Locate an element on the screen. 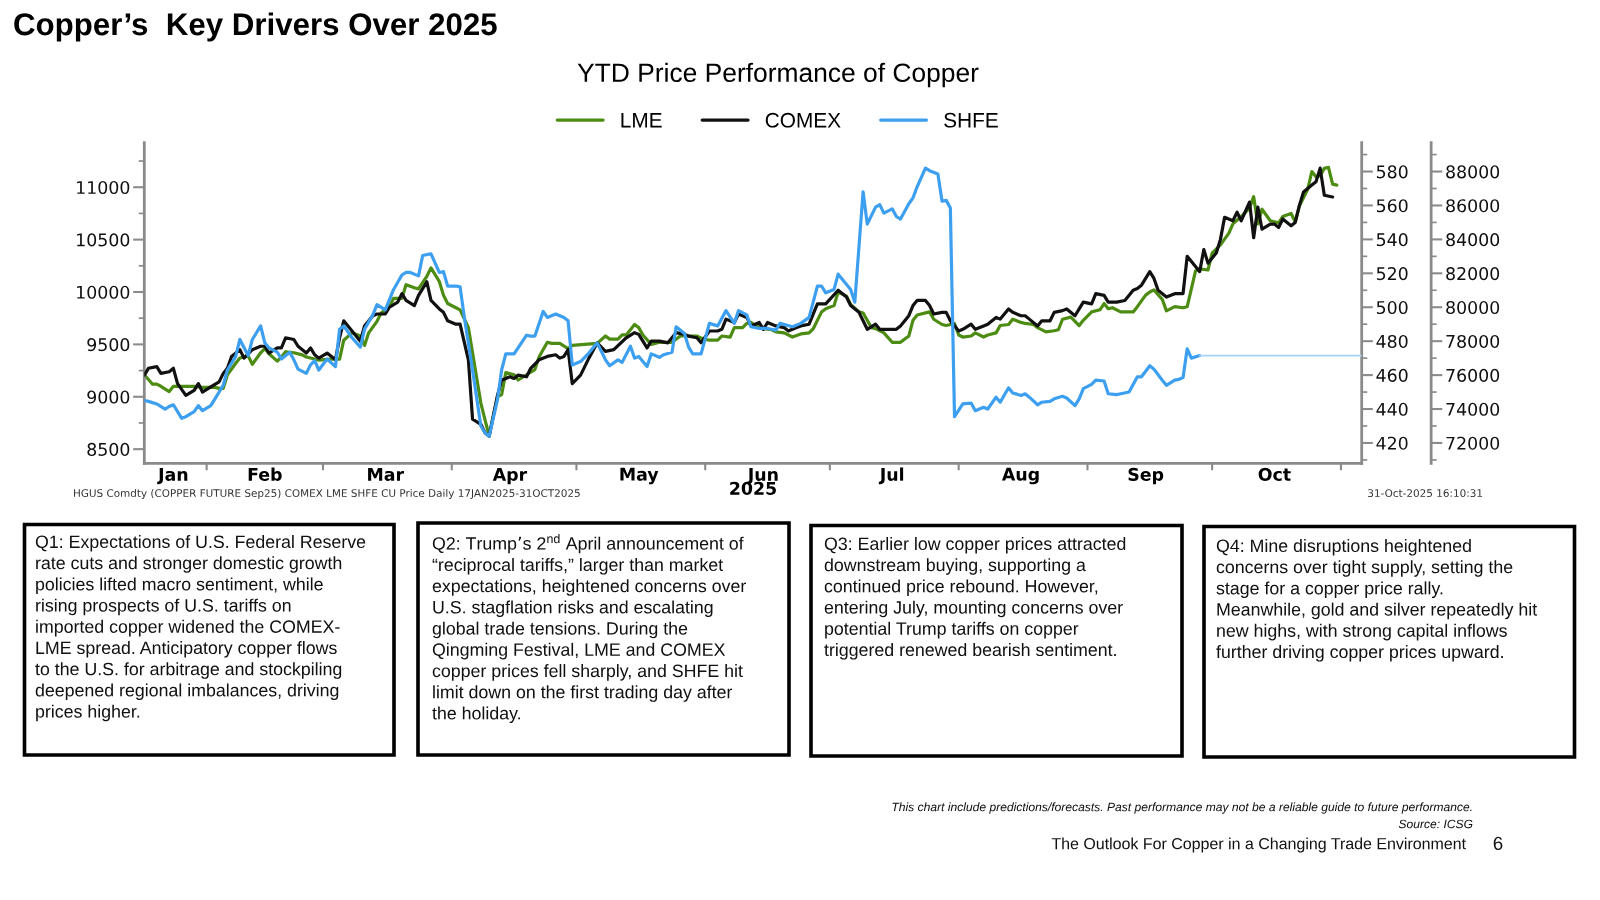  y-tick-label: 10000 is located at coordinates (103, 292).